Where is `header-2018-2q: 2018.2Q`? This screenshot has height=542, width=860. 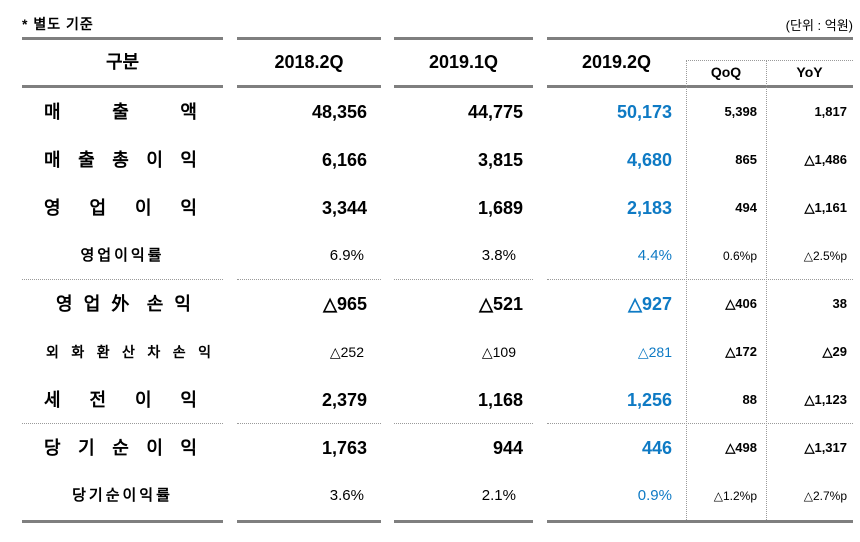 header-2018-2q: 2018.2Q is located at coordinates (309, 62).